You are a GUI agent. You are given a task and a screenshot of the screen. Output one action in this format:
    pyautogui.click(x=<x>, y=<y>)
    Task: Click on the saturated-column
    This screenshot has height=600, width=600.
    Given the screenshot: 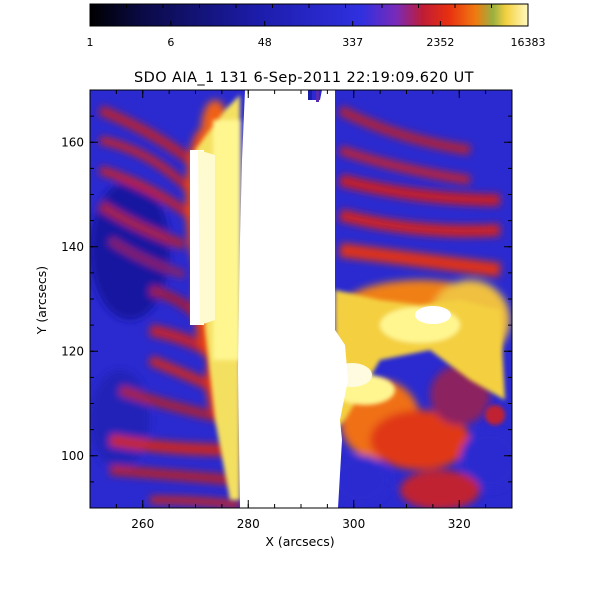 What is the action you would take?
    pyautogui.click(x=293, y=299)
    